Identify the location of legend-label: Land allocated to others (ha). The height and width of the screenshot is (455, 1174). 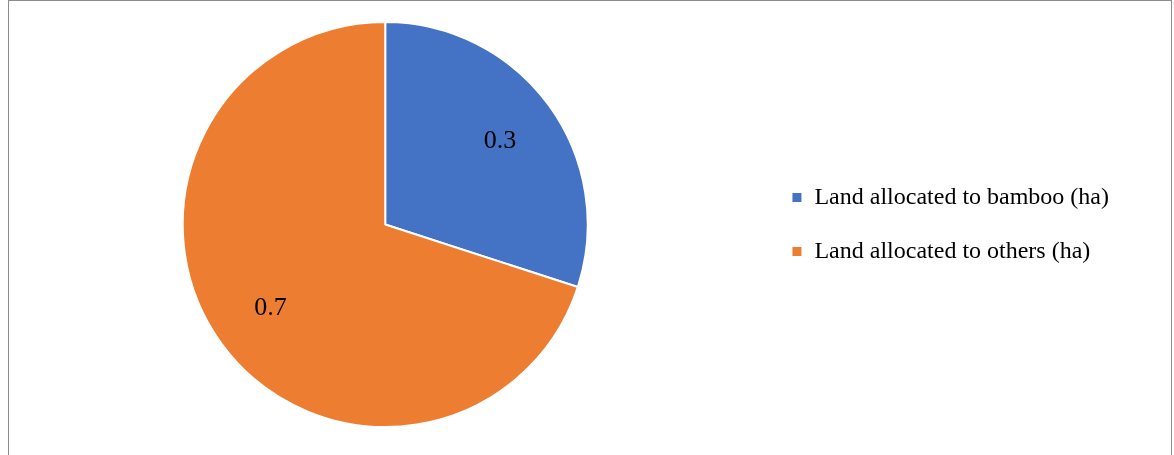
(952, 249).